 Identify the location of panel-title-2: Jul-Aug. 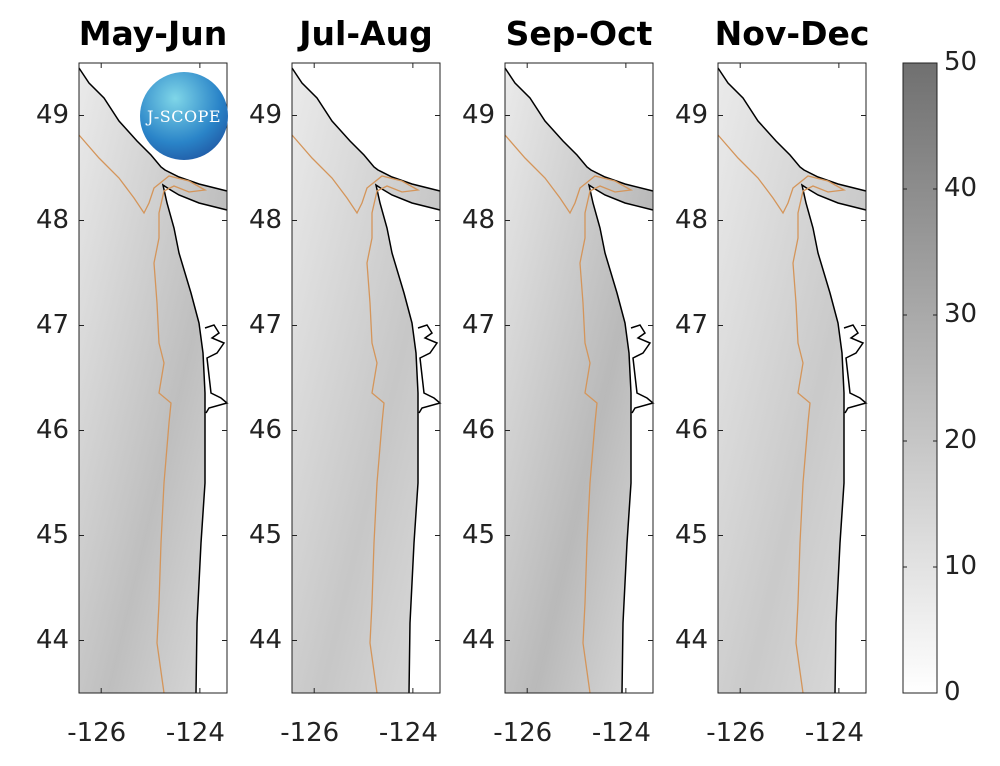
(366, 33).